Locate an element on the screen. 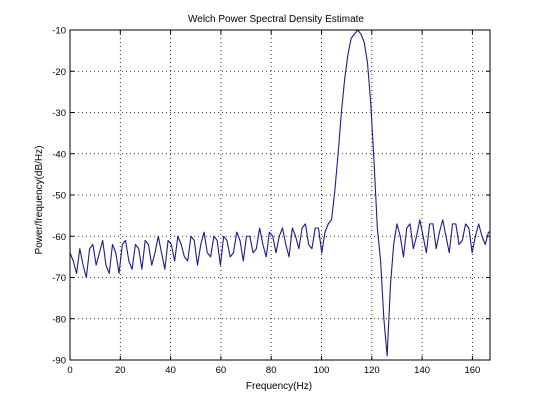 The height and width of the screenshot is (405, 540). y-tick-label: -50 is located at coordinates (59, 196).